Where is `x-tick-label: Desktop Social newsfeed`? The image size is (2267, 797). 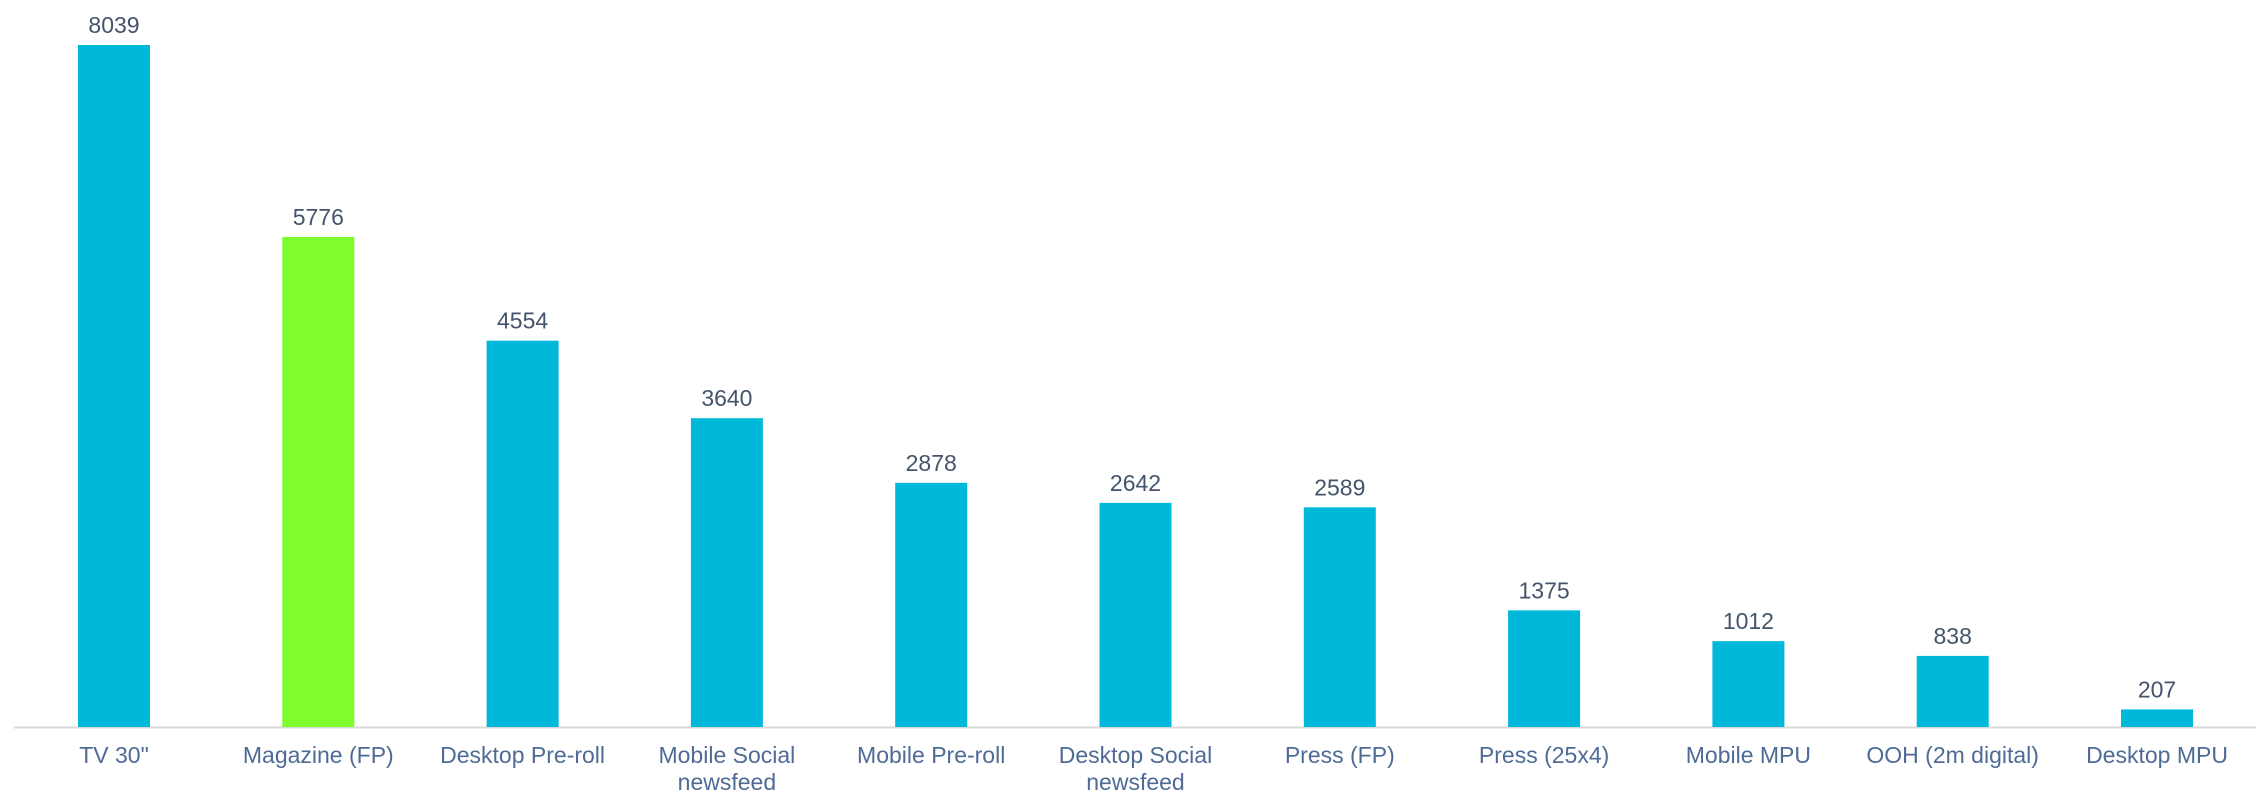
x-tick-label: Desktop Social newsfeed is located at coordinates (1135, 768).